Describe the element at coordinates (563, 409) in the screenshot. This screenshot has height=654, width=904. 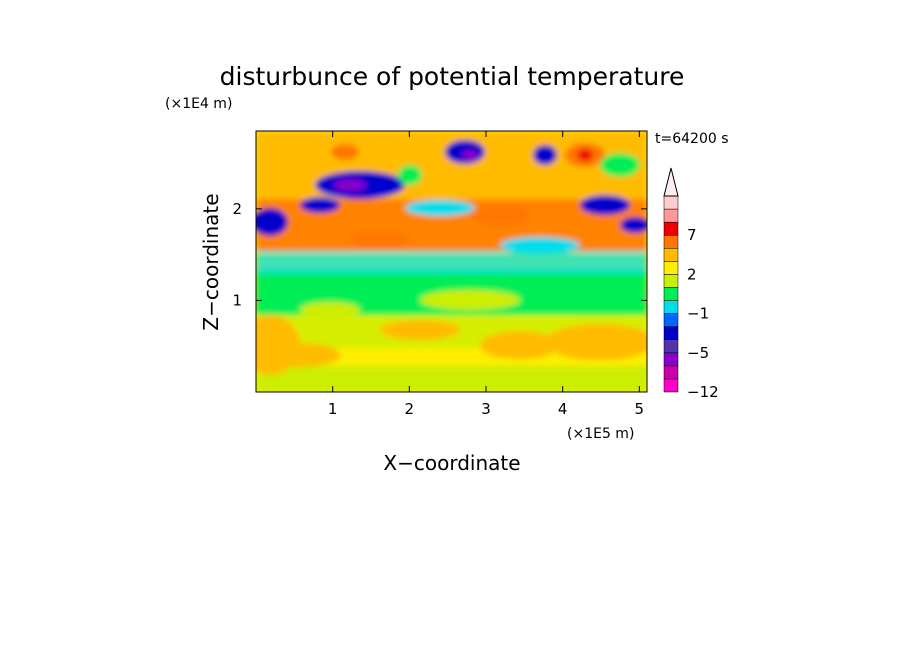
I see `x-tick-label-3: 4` at that location.